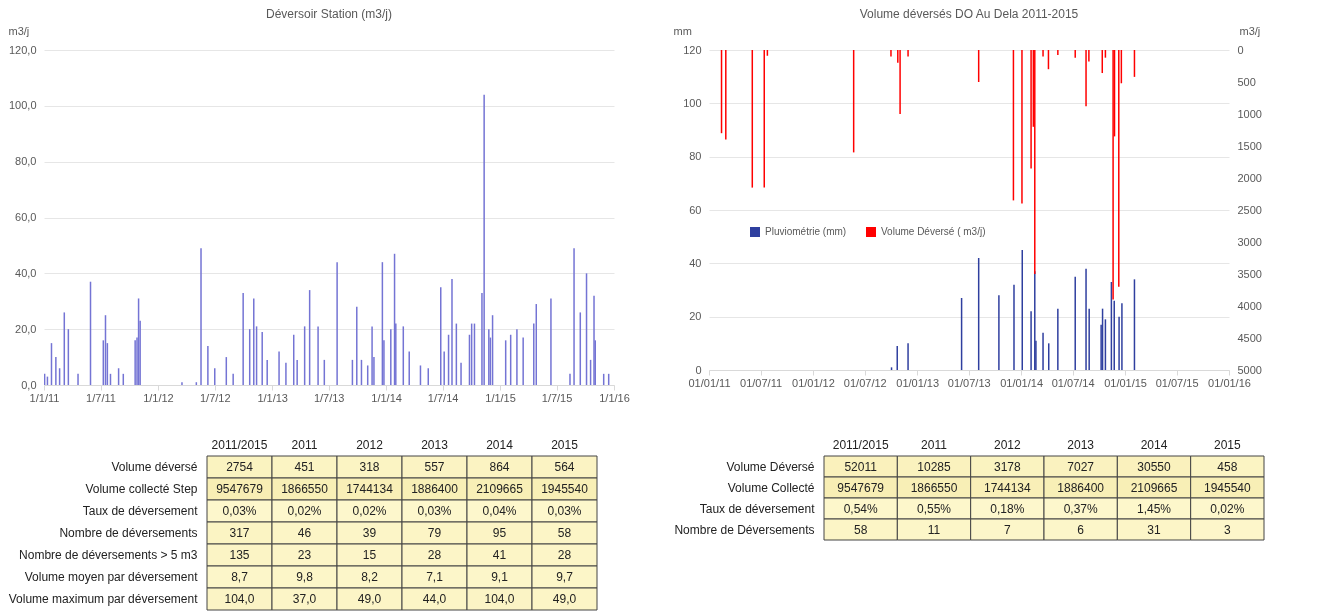 The height and width of the screenshot is (614, 1318). I want to click on data-label: 95, so click(499, 533).